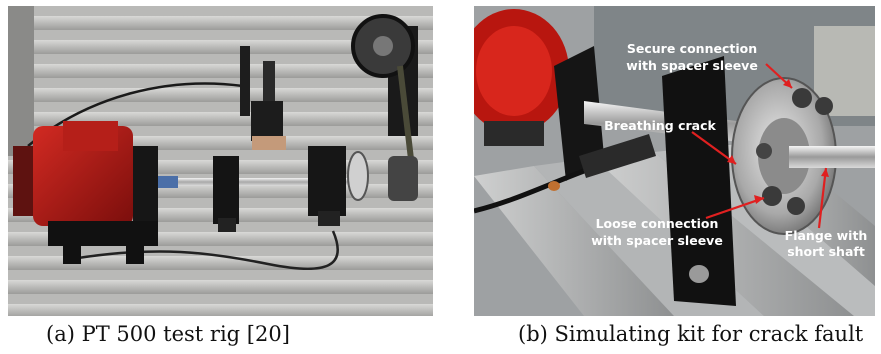 This screenshot has height=354, width=881. I want to click on caption-panel-a: (a) PT 500 test rig [20], so click(168, 334).